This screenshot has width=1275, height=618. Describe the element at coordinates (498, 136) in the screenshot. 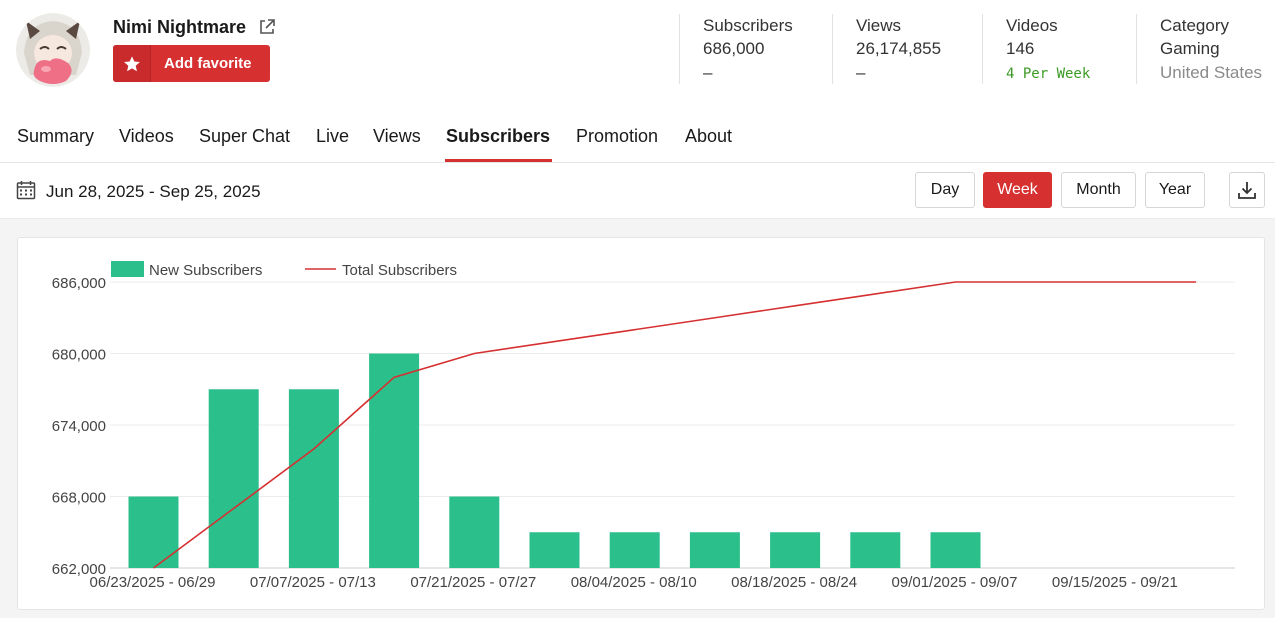

I see `tab-subscribers: Subscribers` at that location.